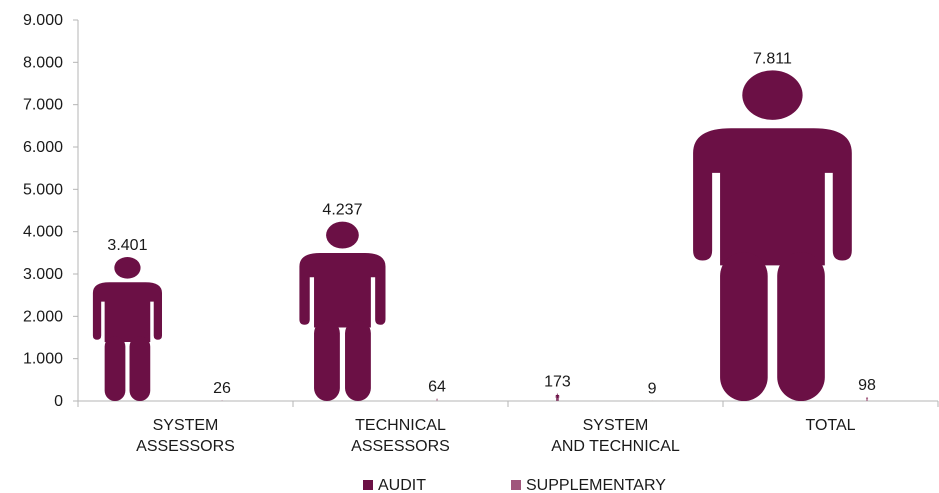 This screenshot has width=939, height=493. I want to click on audit-legend-label: AUDIT, so click(402, 485).